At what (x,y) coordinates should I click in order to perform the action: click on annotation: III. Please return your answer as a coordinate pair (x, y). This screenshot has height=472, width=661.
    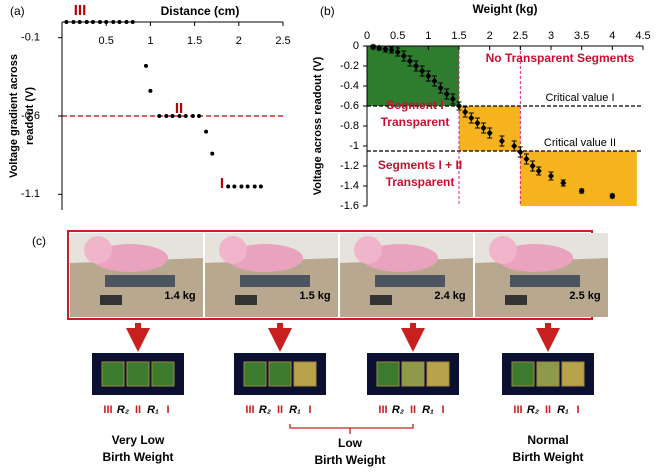
    Looking at the image, I should click on (80, 10).